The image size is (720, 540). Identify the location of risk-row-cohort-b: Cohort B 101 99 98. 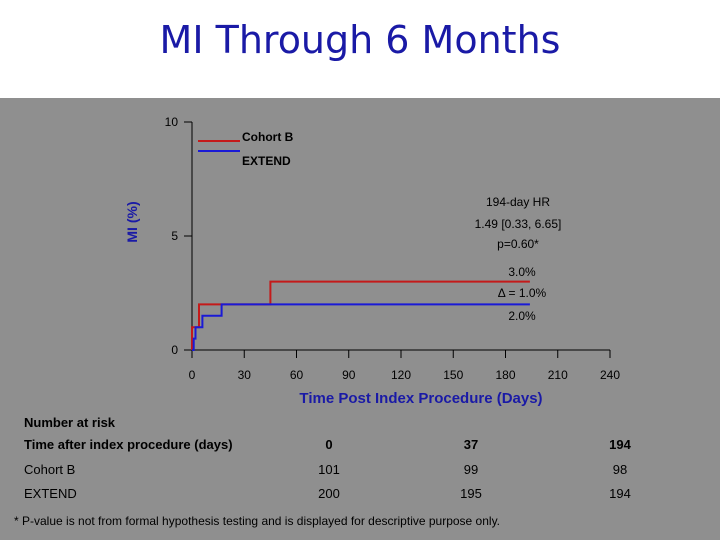
(364, 470).